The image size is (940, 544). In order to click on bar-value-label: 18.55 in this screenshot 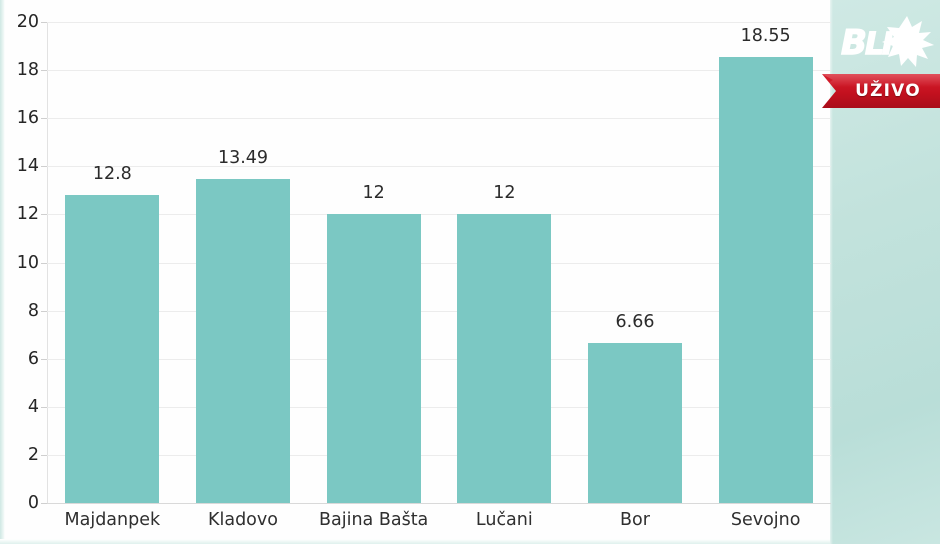, I will do `click(765, 35)`.